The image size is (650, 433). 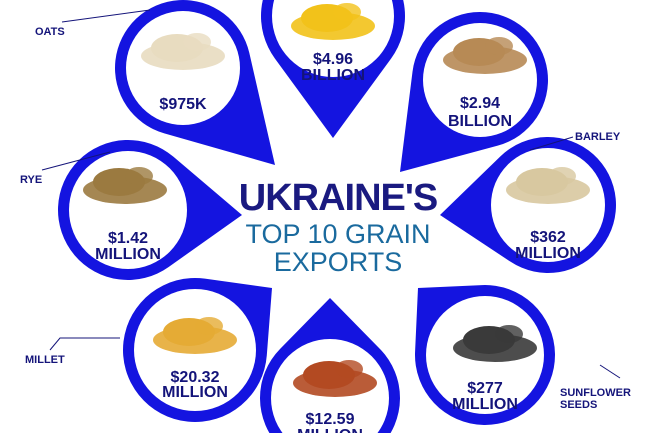 What do you see at coordinates (45, 360) in the screenshot?
I see `grain-label: MILLET` at bounding box center [45, 360].